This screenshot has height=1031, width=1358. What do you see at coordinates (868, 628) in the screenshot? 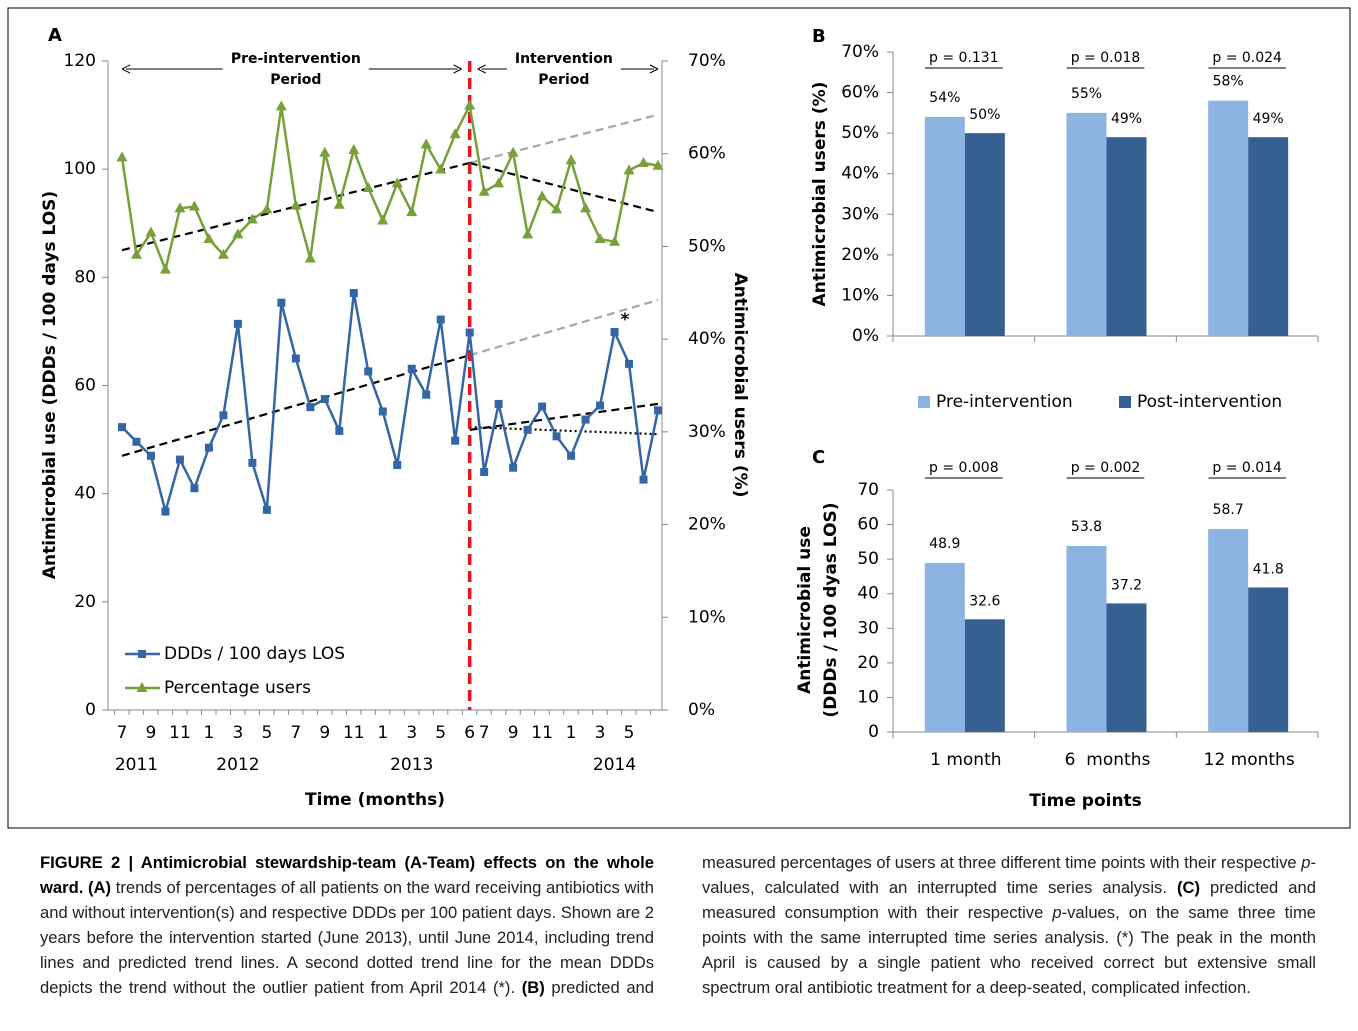
I see `y-tick-label: 30` at bounding box center [868, 628].